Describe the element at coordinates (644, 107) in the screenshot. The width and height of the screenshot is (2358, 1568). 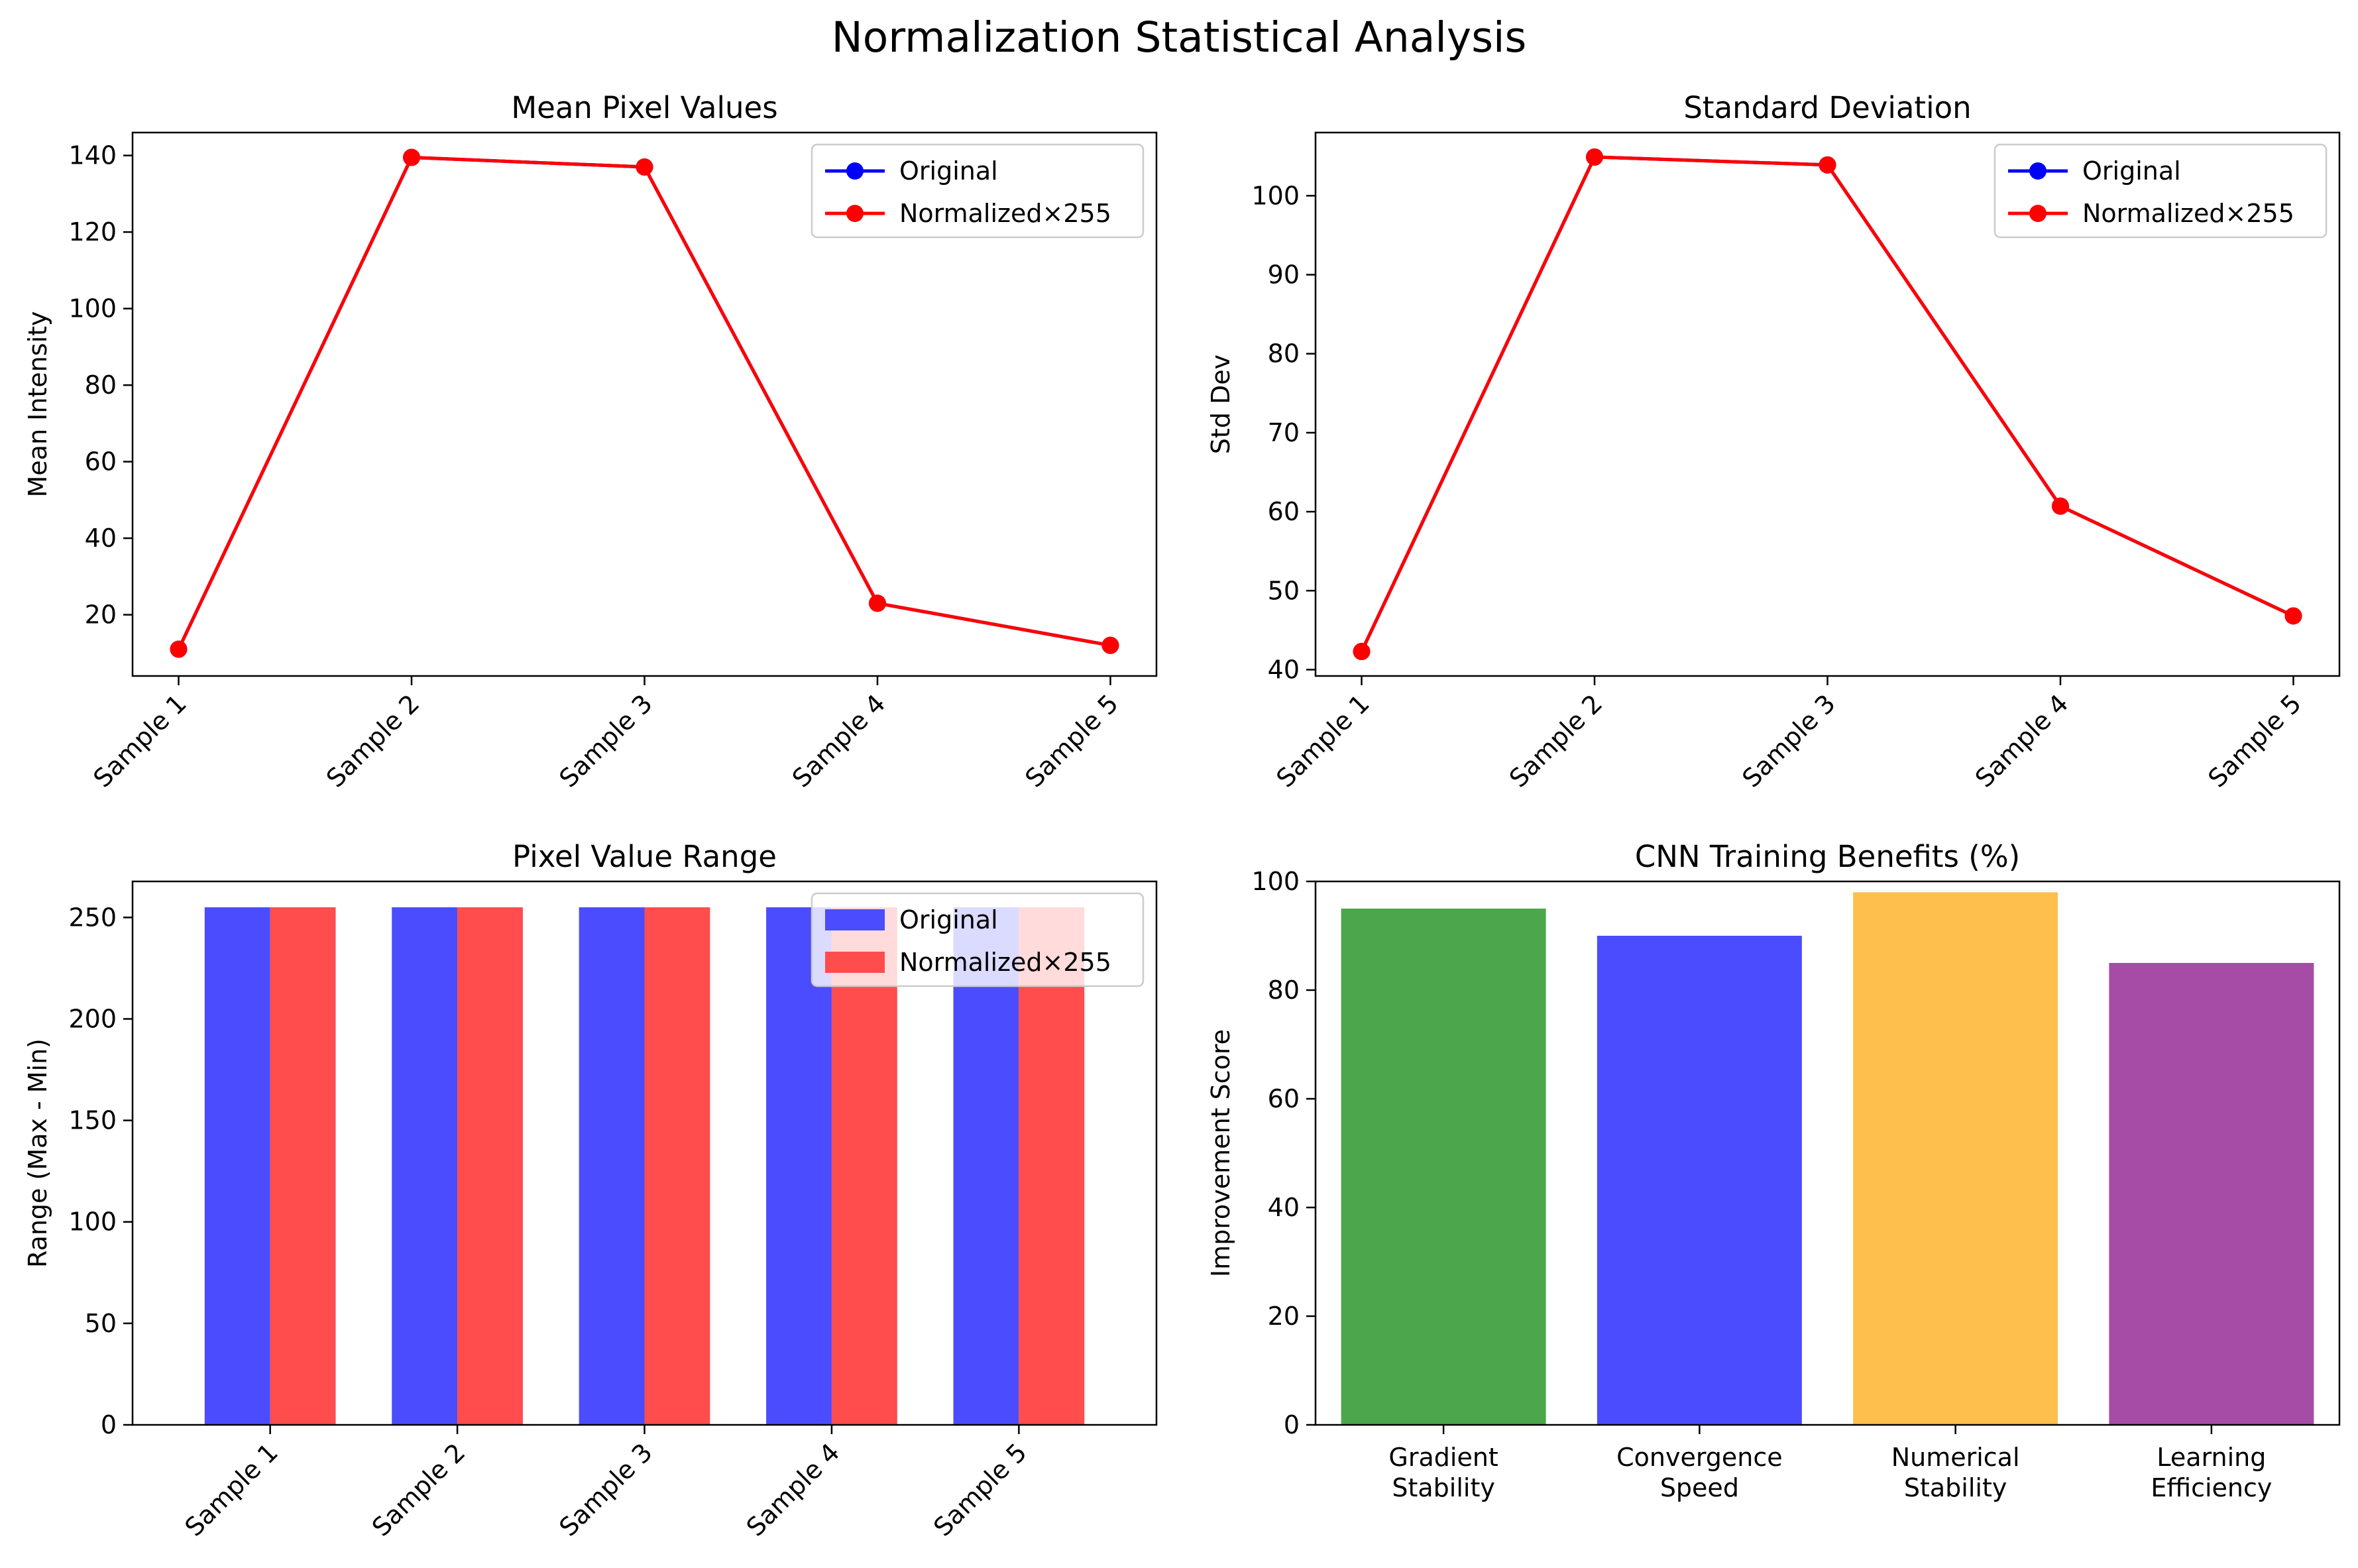
I see `chart-title: Mean Pixel Values` at that location.